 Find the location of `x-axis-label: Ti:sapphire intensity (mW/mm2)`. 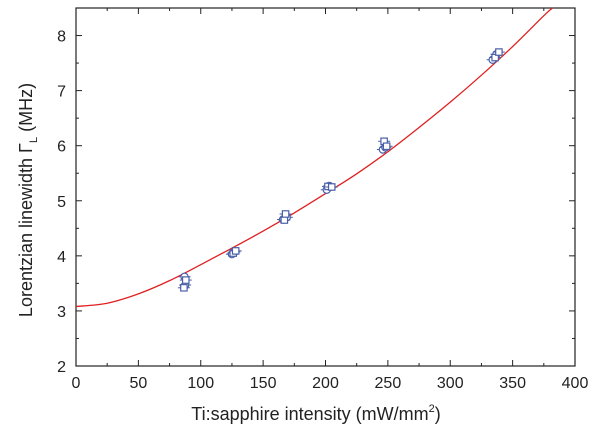

x-axis-label: Ti:sapphire intensity (mW/mm2) is located at coordinates (316, 413).